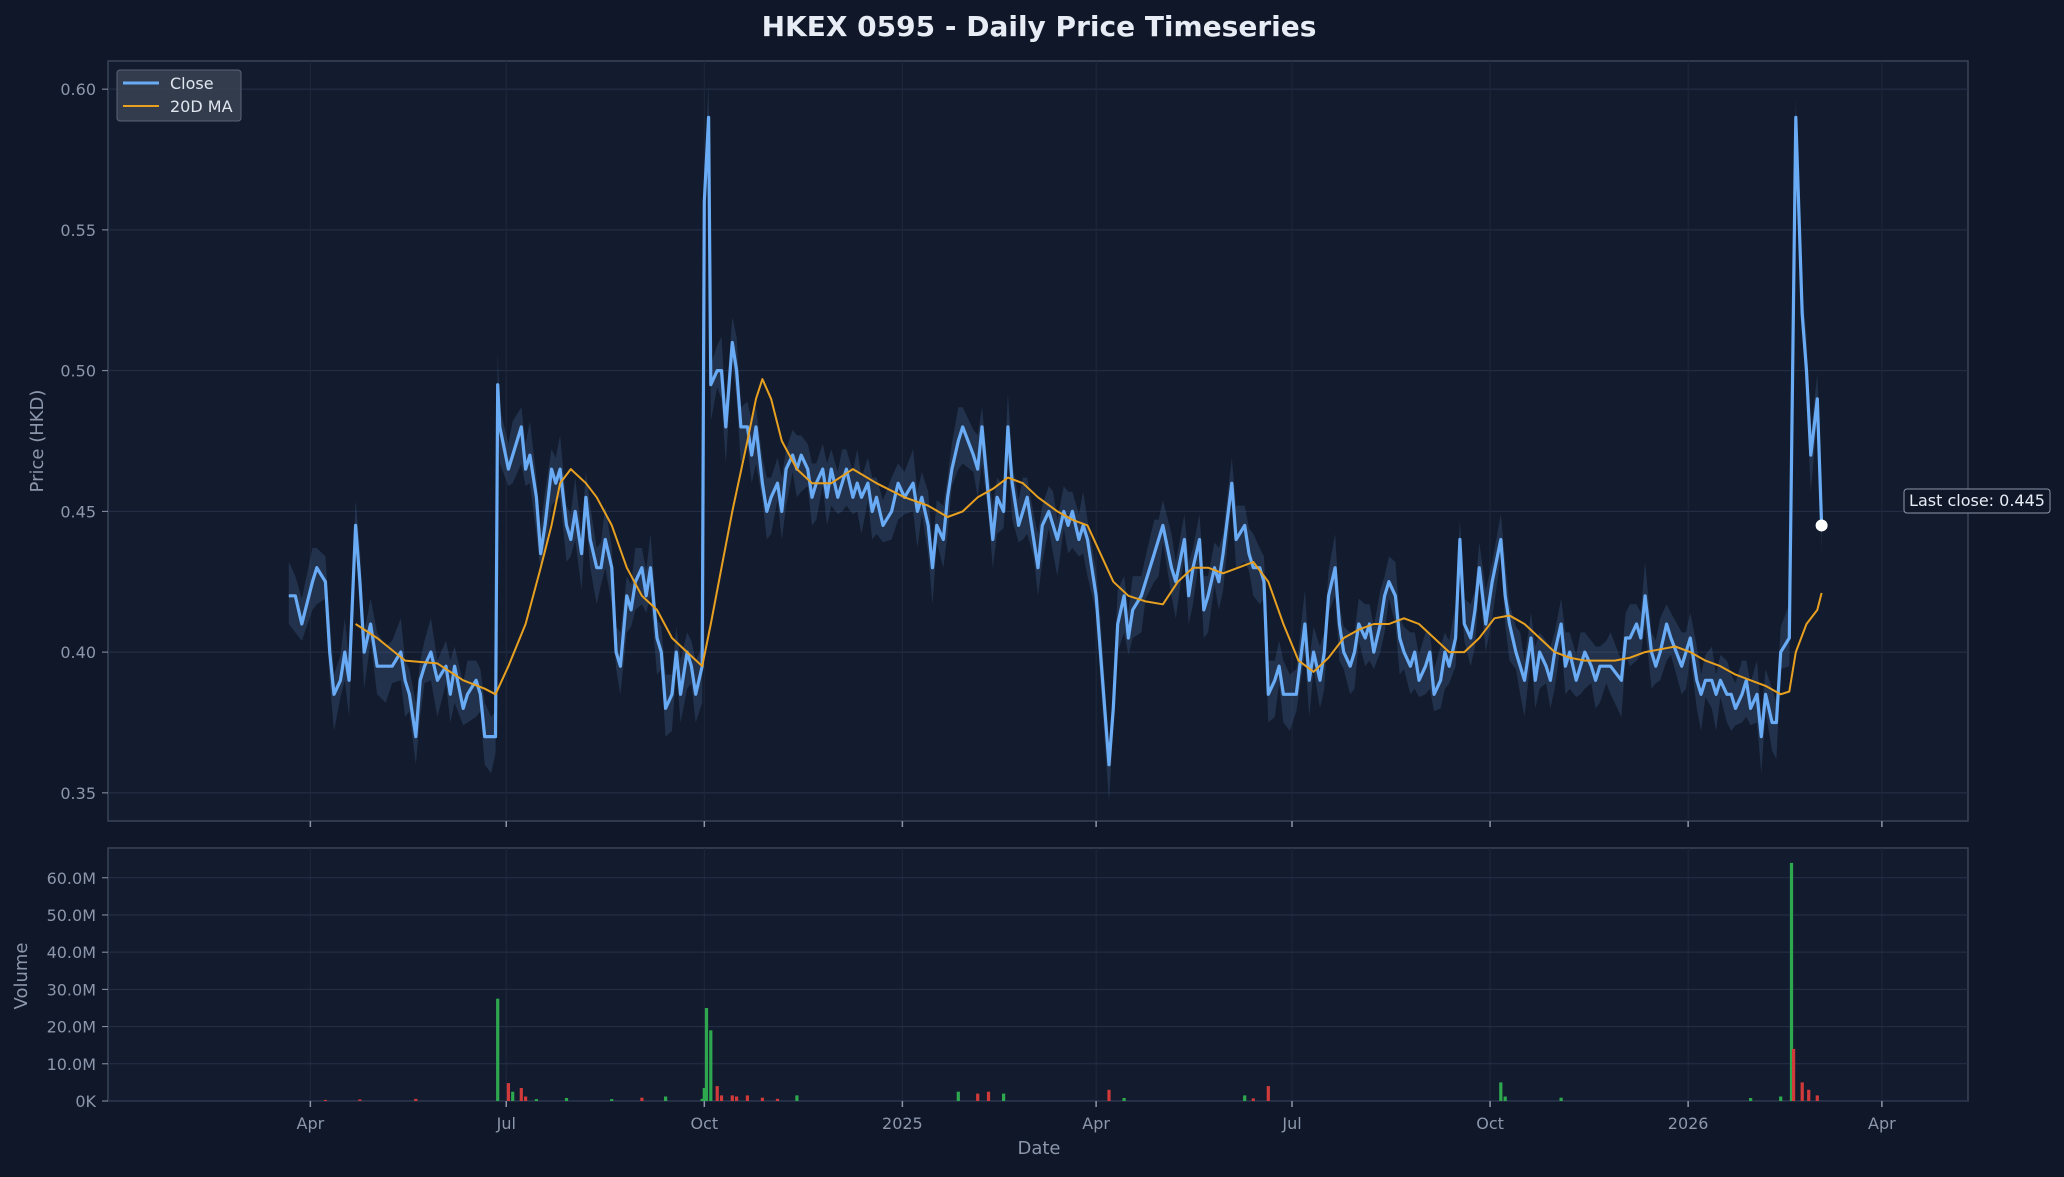 This screenshot has width=2064, height=1177. What do you see at coordinates (71, 1064) in the screenshot?
I see `volume-y-tick-label: 10.0M` at bounding box center [71, 1064].